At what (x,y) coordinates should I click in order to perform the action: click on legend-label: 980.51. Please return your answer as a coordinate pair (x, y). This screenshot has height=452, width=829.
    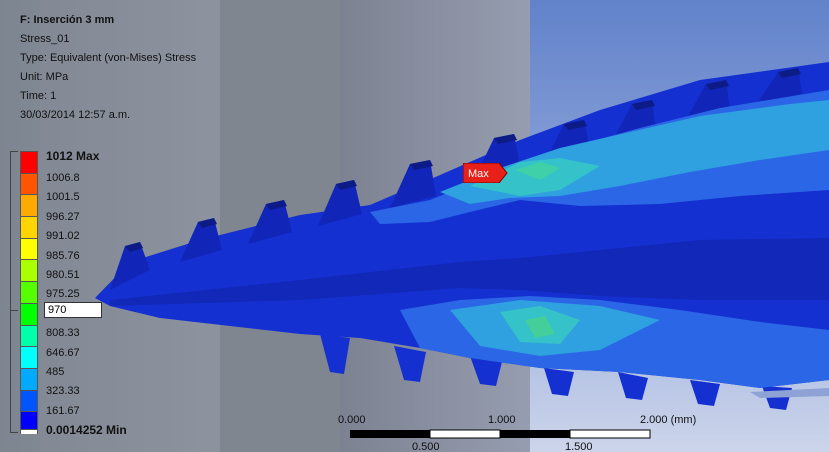
    Looking at the image, I should click on (63, 275).